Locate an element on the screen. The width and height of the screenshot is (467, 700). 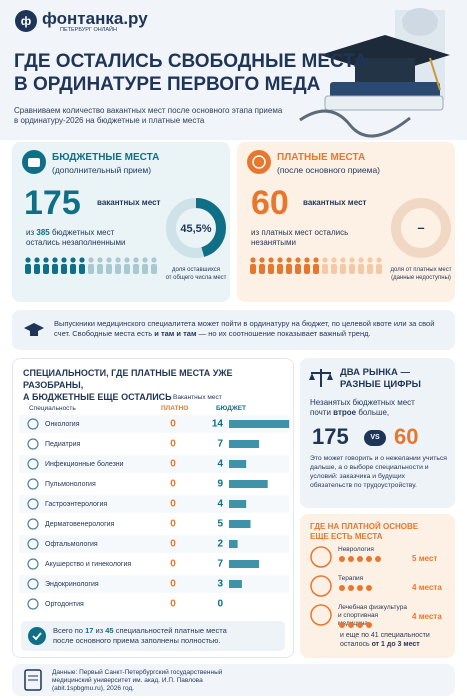
budget-value: 3 is located at coordinates (220, 584).